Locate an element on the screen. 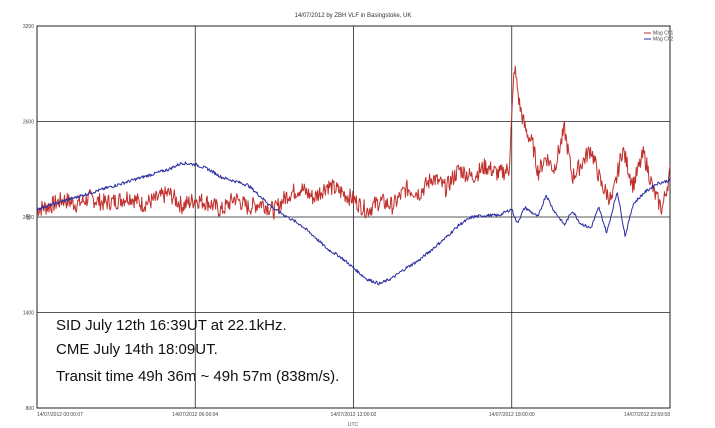 Image resolution: width=715 pixels, height=428 pixels. y-tick-labels: 800 1400 2000 2600 3200 is located at coordinates (28, 218).